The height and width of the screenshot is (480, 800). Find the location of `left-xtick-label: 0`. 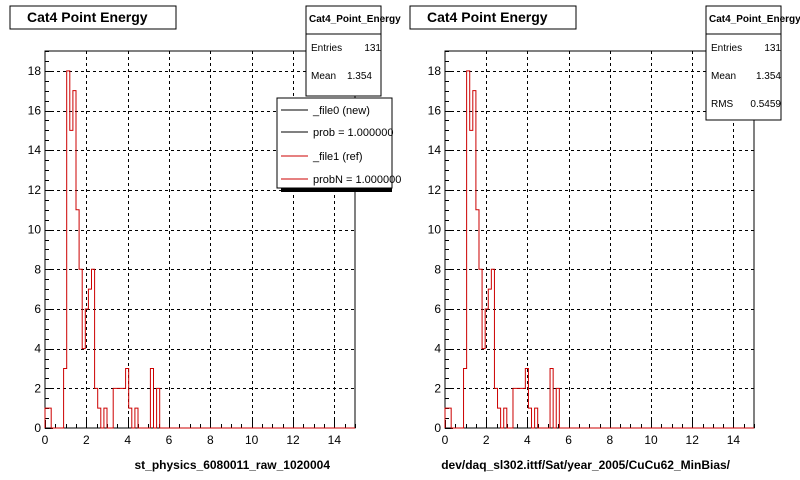

left-xtick-label: 0 is located at coordinates (45, 440).